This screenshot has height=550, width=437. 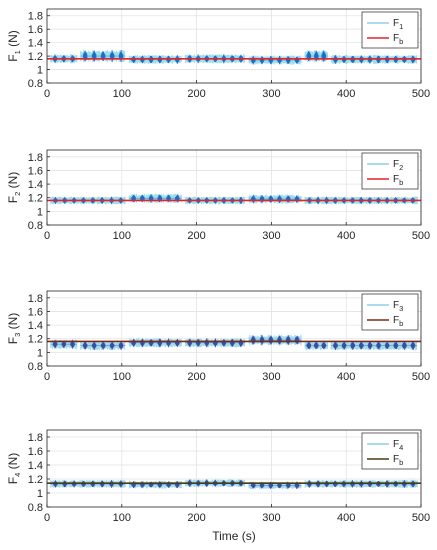 I want to click on legend-entry: F1, so click(x=398, y=24).